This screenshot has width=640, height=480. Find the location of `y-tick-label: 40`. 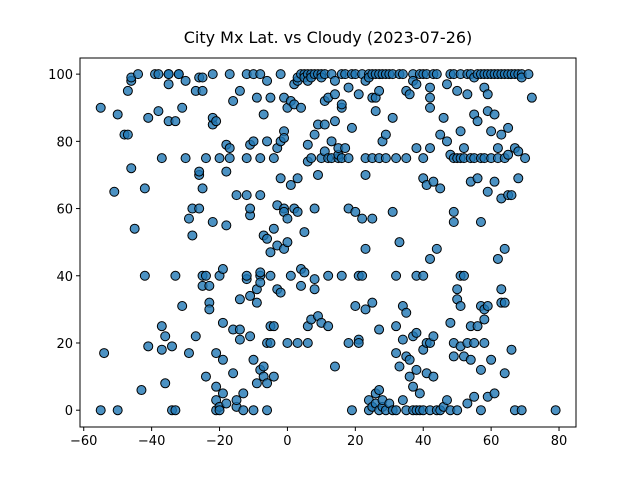

y-tick-label: 40 is located at coordinates (64, 277).